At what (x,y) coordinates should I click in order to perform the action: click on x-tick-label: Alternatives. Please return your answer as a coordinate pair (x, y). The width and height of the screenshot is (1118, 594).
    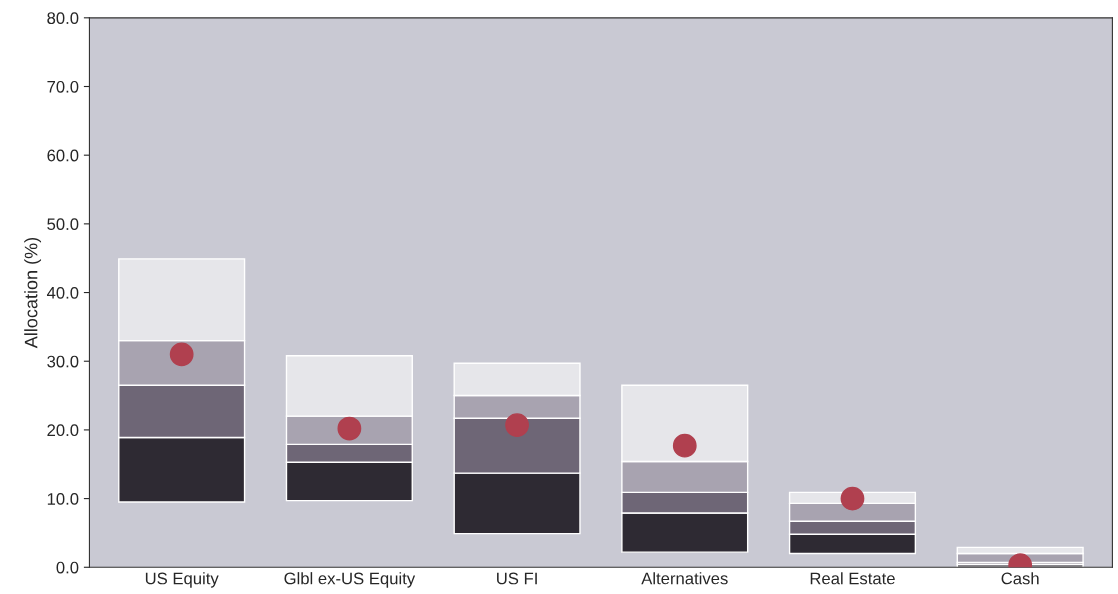
    Looking at the image, I should click on (684, 578).